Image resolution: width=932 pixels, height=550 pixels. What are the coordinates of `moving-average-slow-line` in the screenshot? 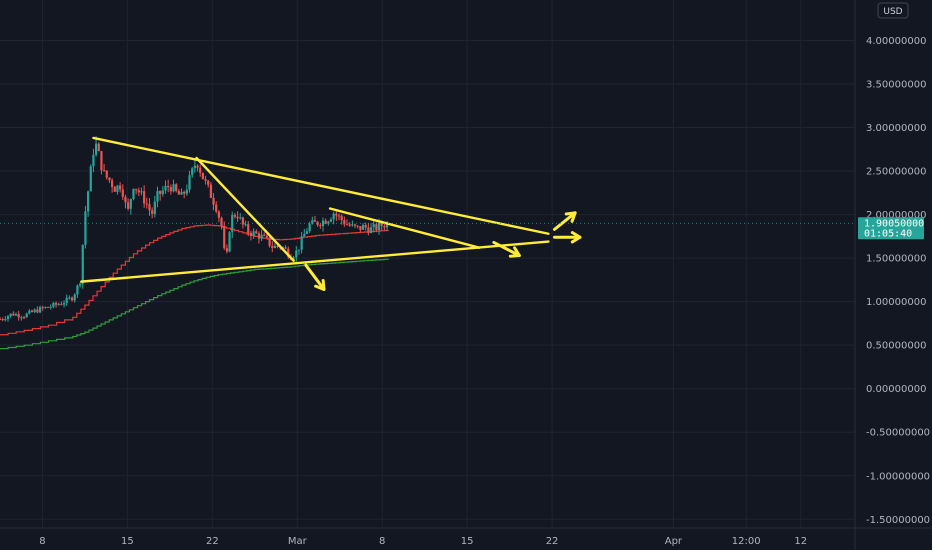 It's located at (194, 304).